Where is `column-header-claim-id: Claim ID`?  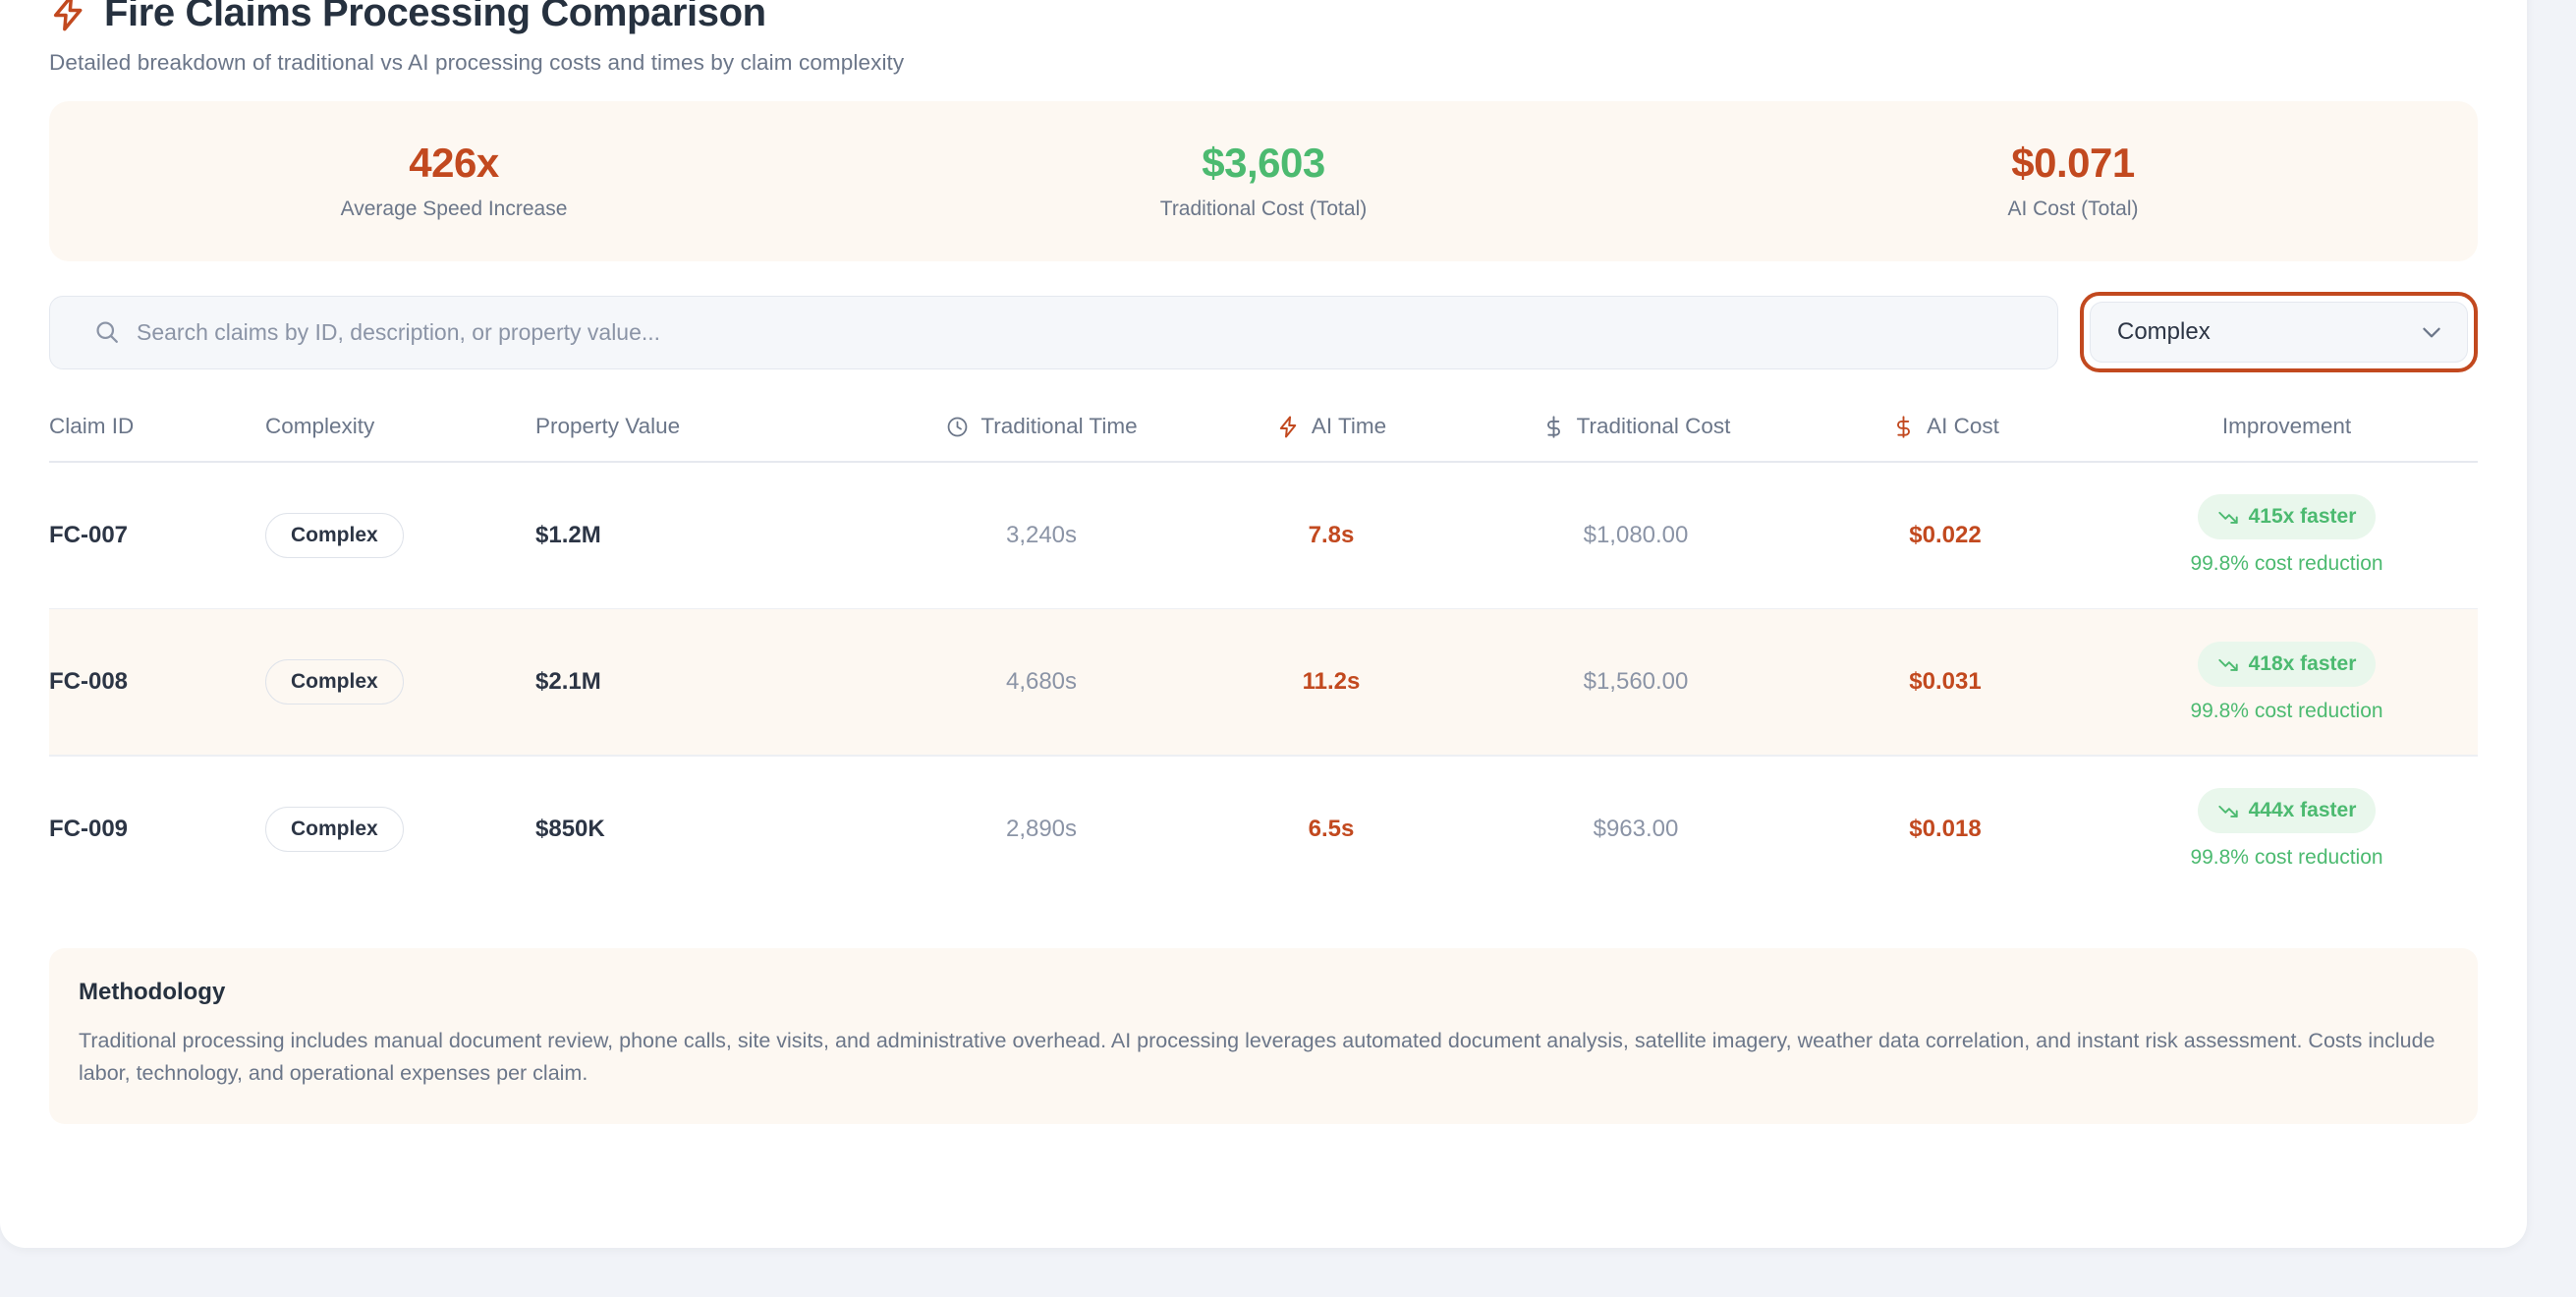 column-header-claim-id: Claim ID is located at coordinates (157, 437).